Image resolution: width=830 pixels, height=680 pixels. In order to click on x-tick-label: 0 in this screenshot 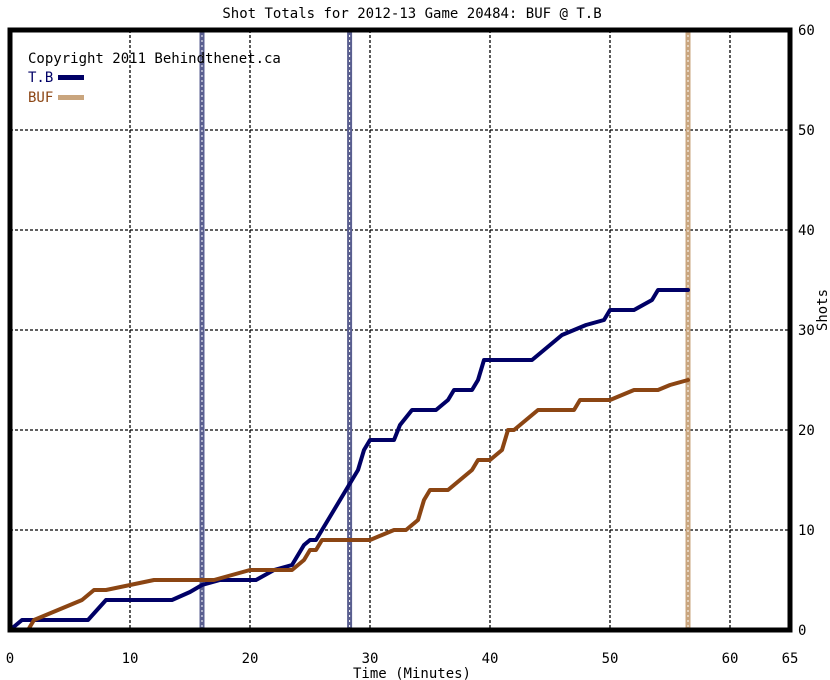, I will do `click(10, 659)`.